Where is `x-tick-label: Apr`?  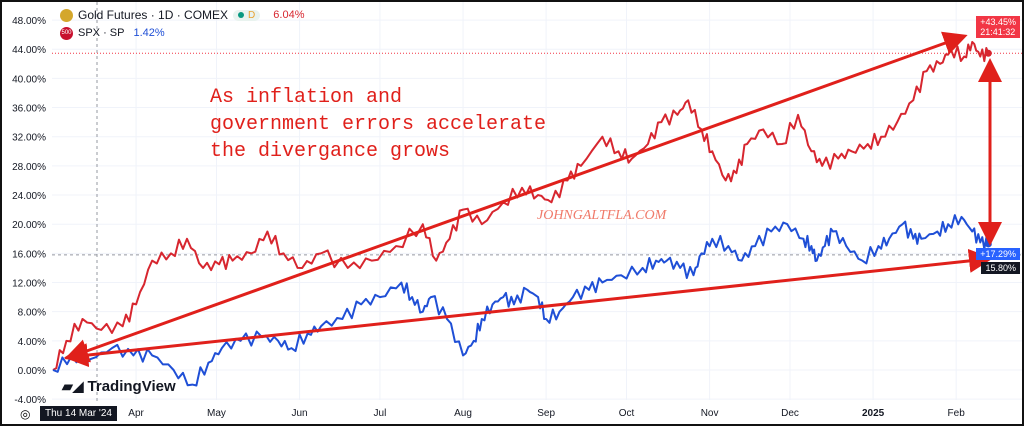
x-tick-label: Apr is located at coordinates (136, 413).